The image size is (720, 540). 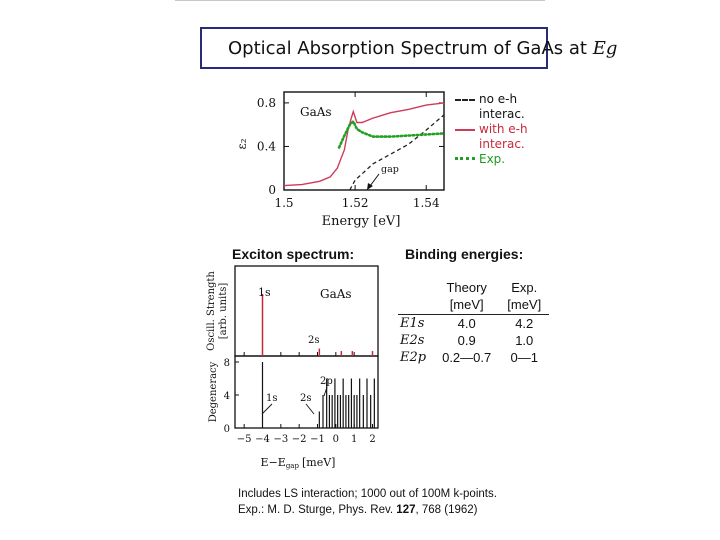 I want to click on binding-exp-value: 1.0, so click(x=524, y=340).